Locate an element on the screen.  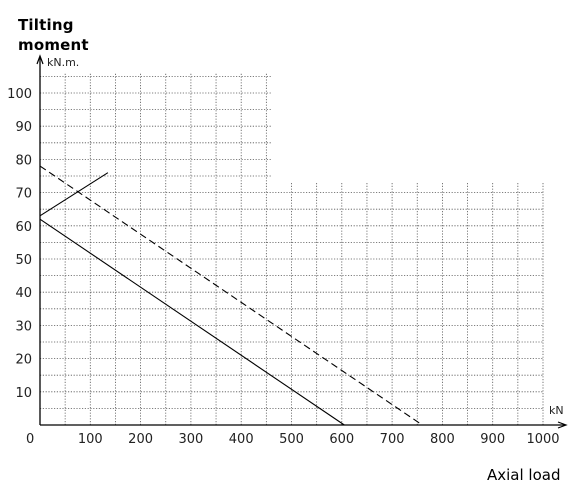
x-axis-label: Axial load is located at coordinates (524, 475).